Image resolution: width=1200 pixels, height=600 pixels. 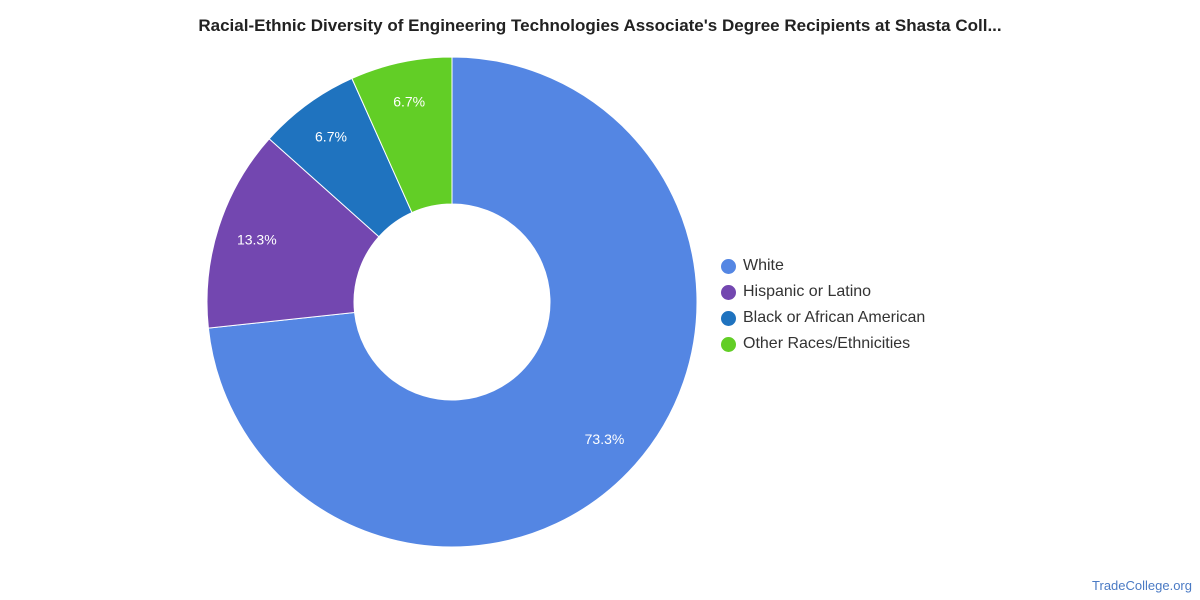 What do you see at coordinates (763, 265) in the screenshot?
I see `legend-label: White` at bounding box center [763, 265].